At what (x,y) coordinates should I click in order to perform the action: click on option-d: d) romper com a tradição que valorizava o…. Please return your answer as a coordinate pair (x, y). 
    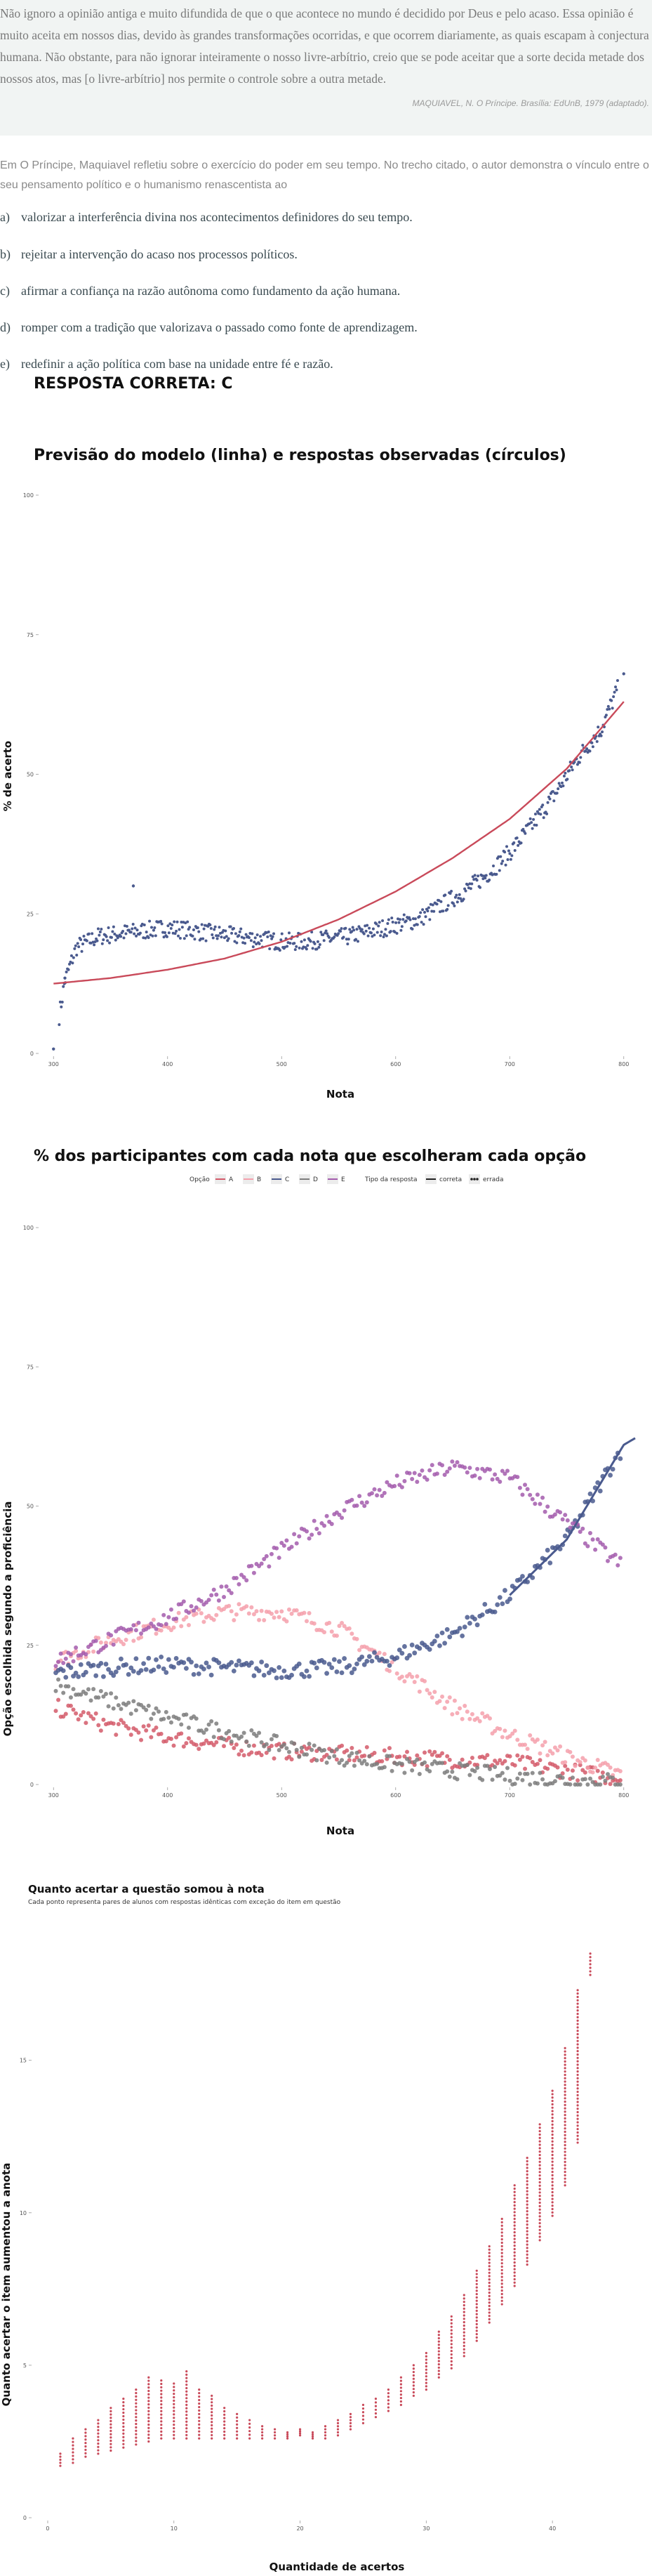
    Looking at the image, I should click on (209, 327).